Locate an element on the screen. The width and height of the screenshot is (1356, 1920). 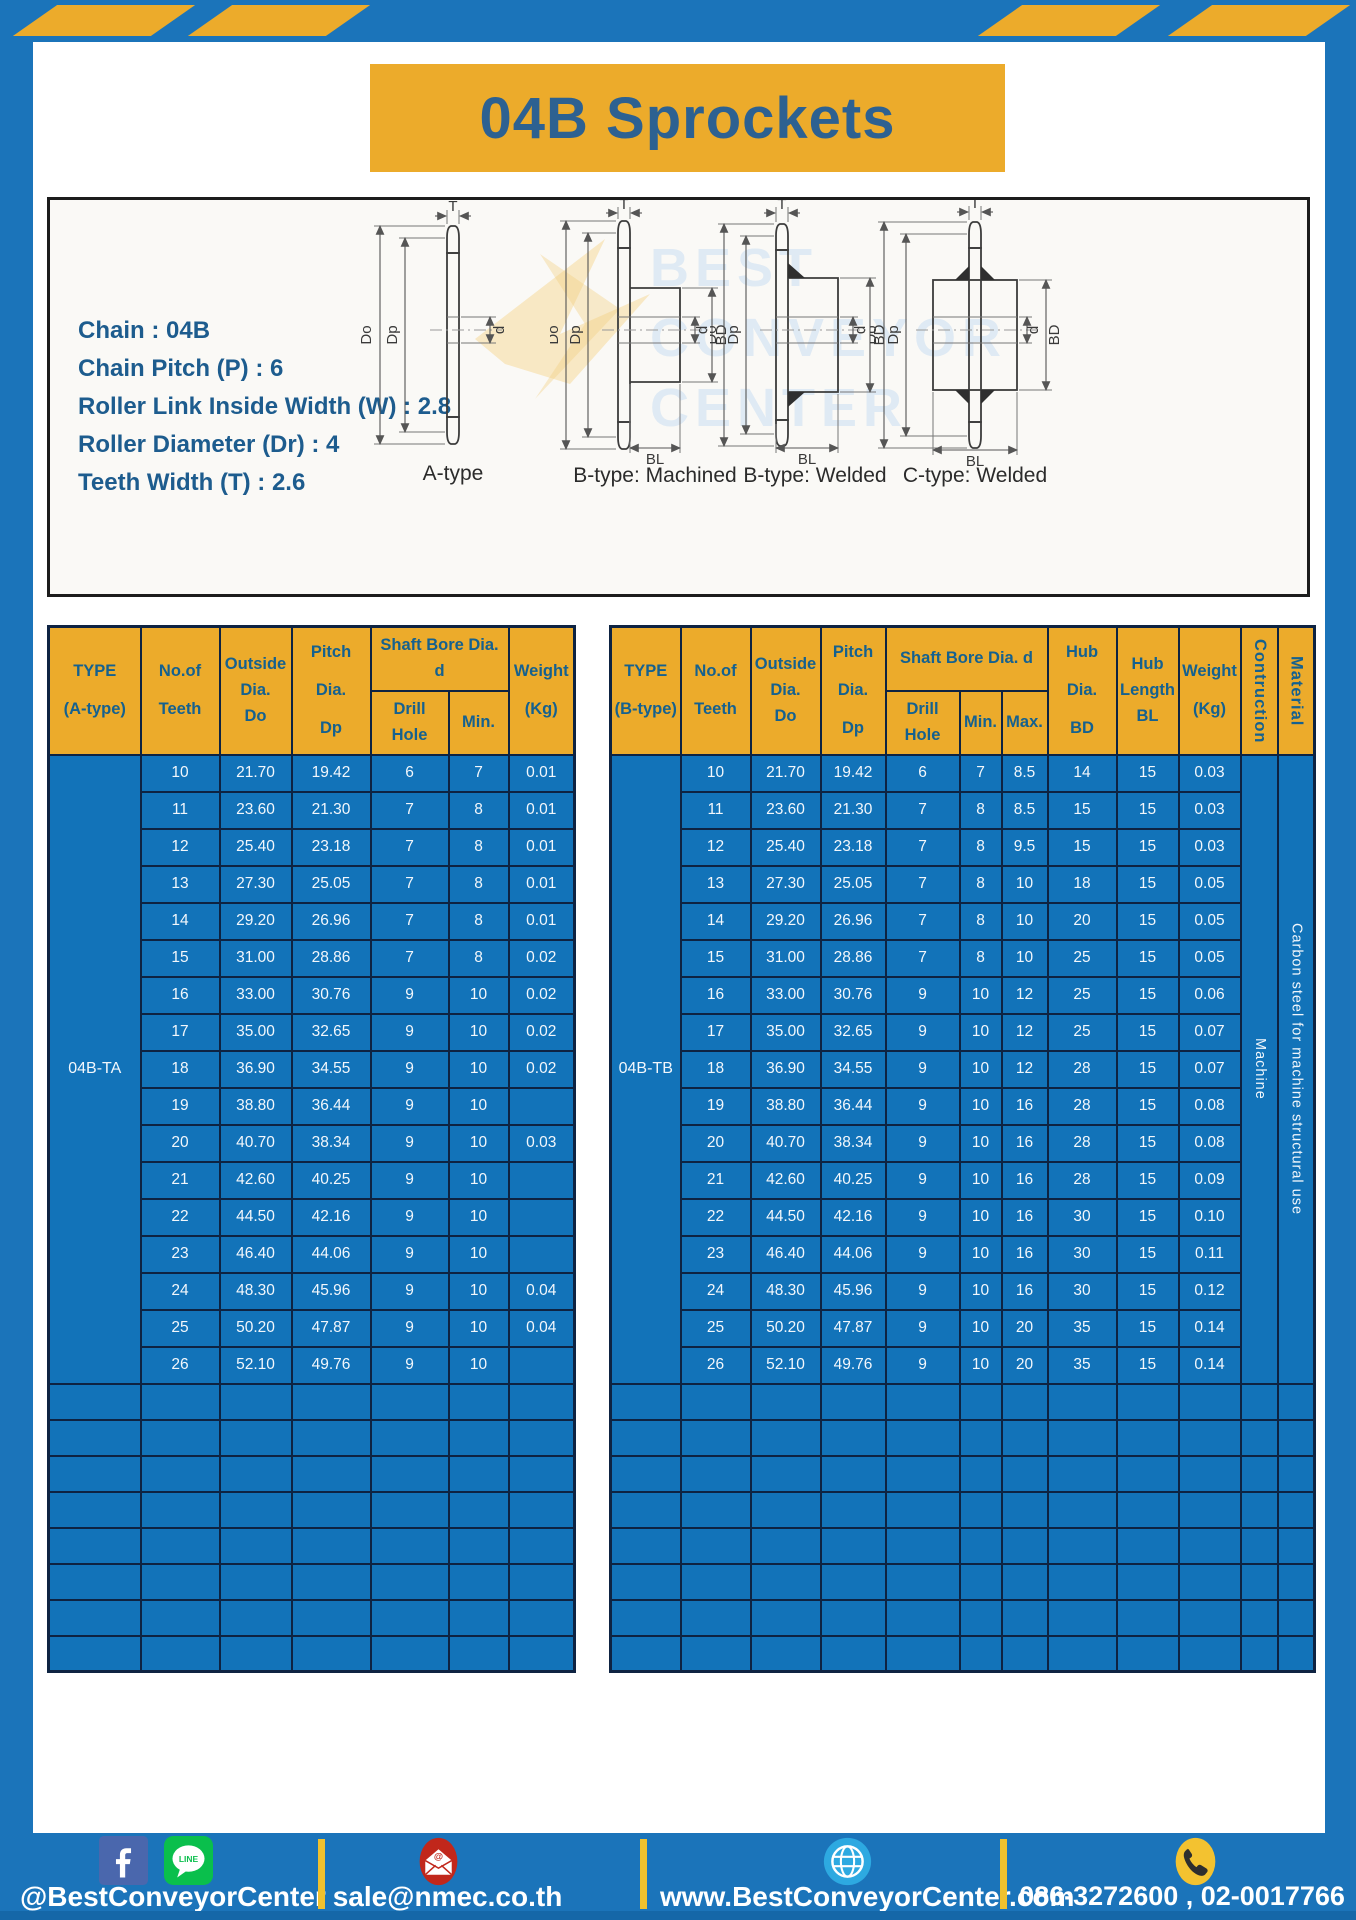
table-row: 17 35.00 32.65 9 10 12 25 15 0.07 is located at coordinates (963, 1032).